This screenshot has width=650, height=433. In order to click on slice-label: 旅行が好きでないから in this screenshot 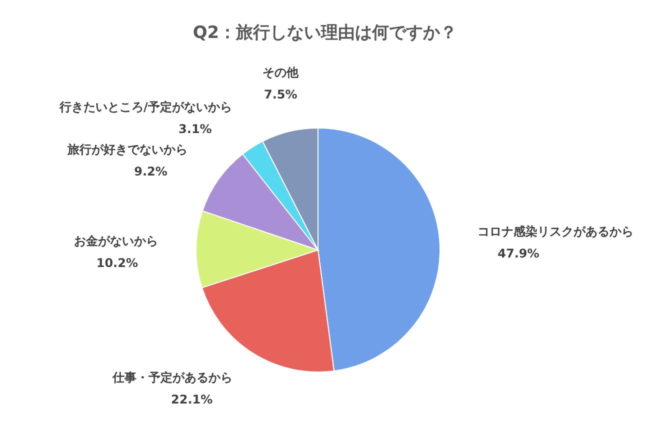, I will do `click(127, 149)`.